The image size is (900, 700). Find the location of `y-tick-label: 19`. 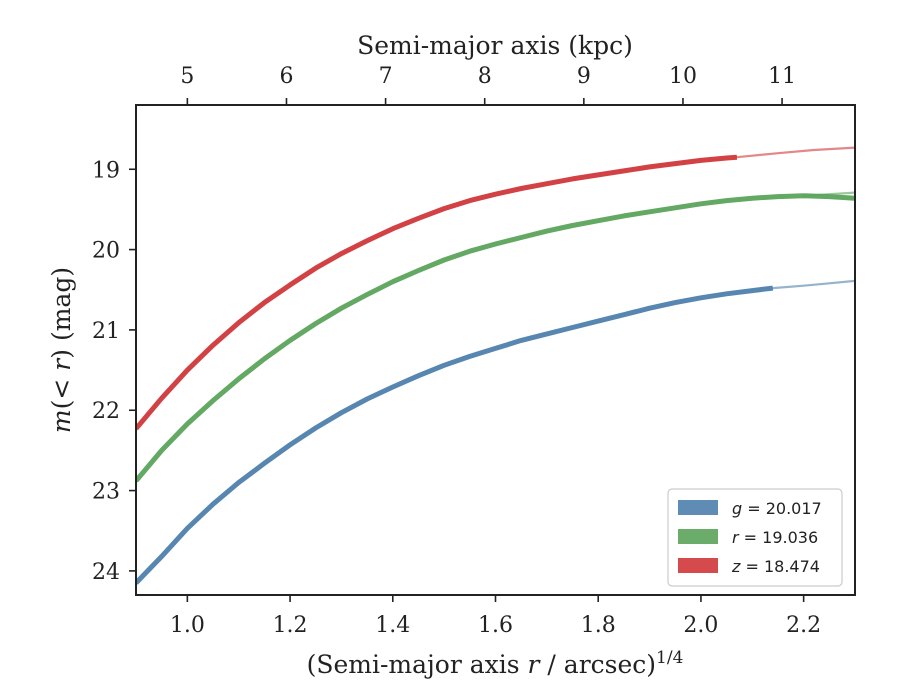

y-tick-label: 19 is located at coordinates (106, 170).